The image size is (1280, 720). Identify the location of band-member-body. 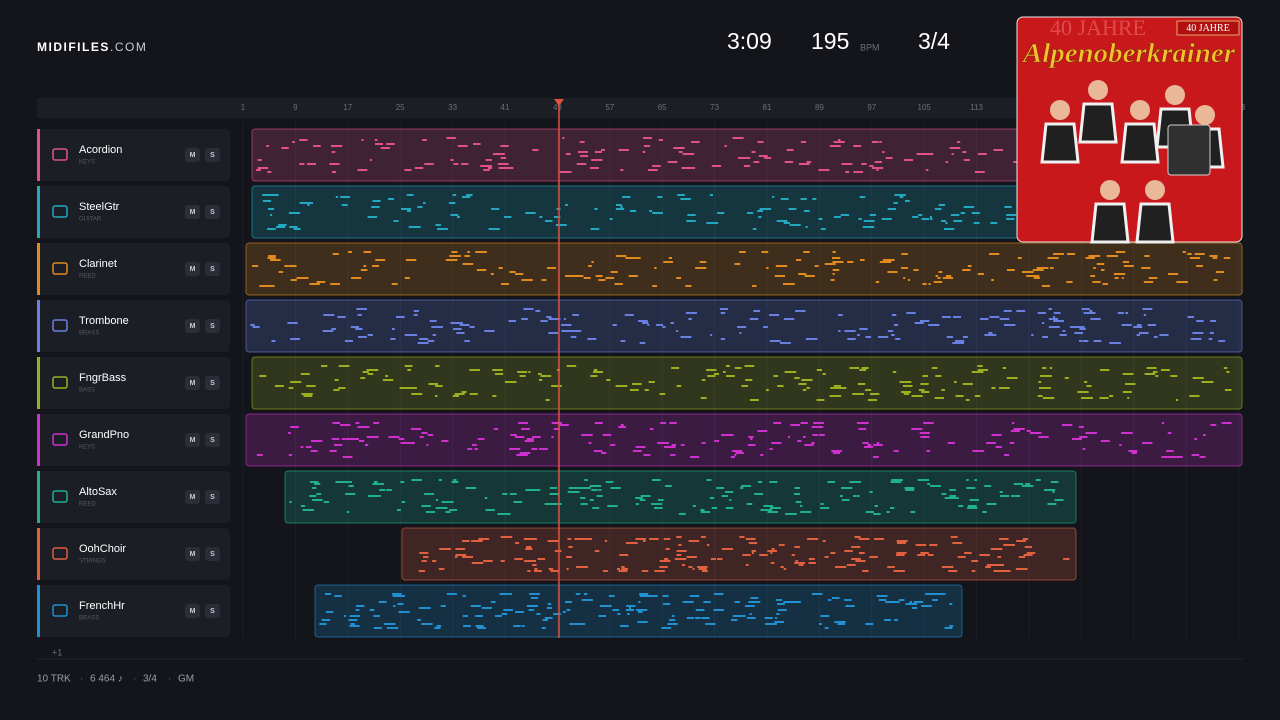
(1155, 223).